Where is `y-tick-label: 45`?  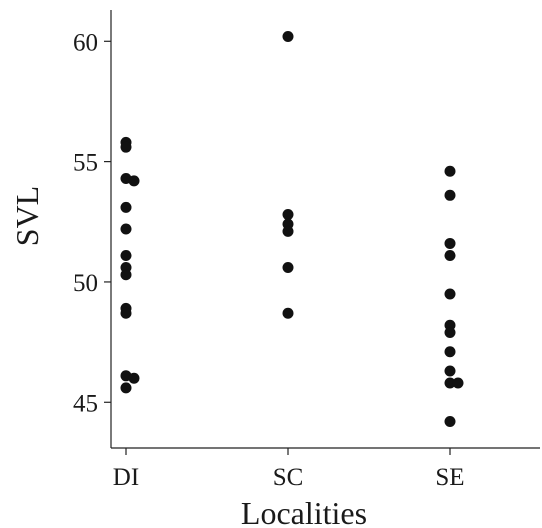 y-tick-label: 45 is located at coordinates (85, 403).